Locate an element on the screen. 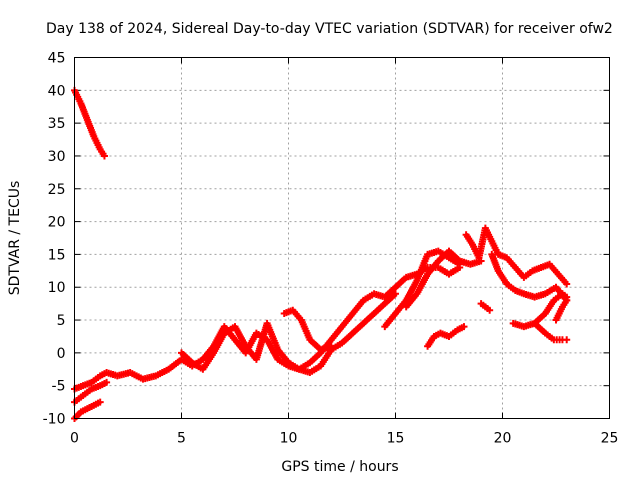 The image size is (640, 480). y-tick-label: 25 is located at coordinates (57, 190).